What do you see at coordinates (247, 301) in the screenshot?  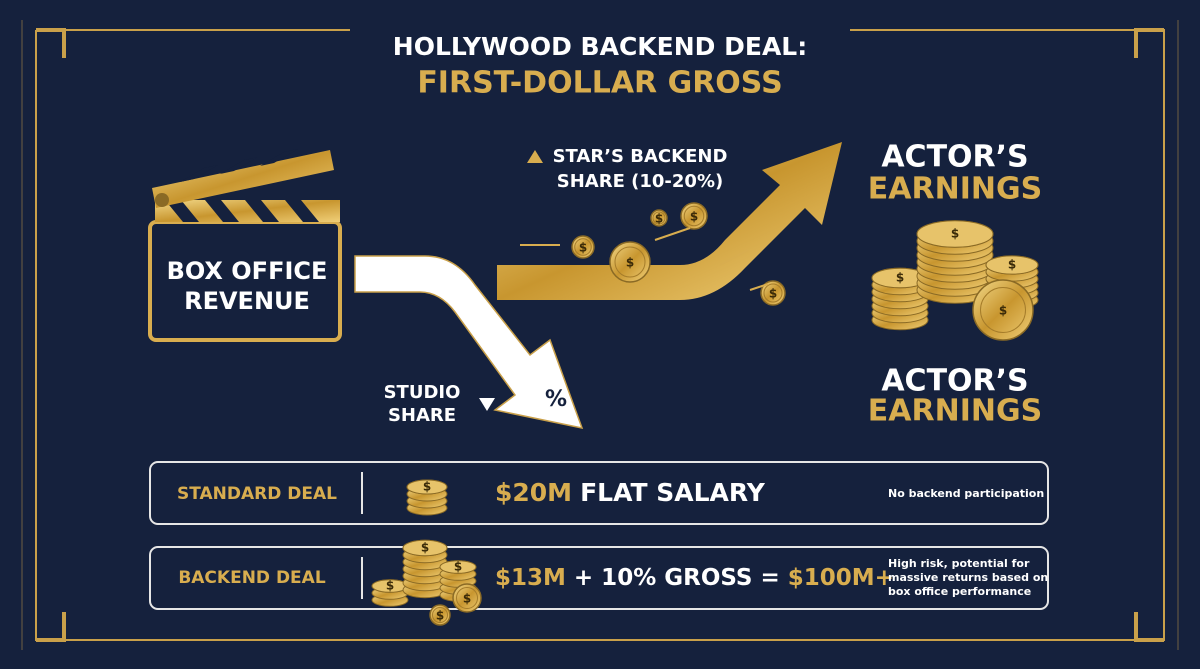 I see `source-label: REVENUE` at bounding box center [247, 301].